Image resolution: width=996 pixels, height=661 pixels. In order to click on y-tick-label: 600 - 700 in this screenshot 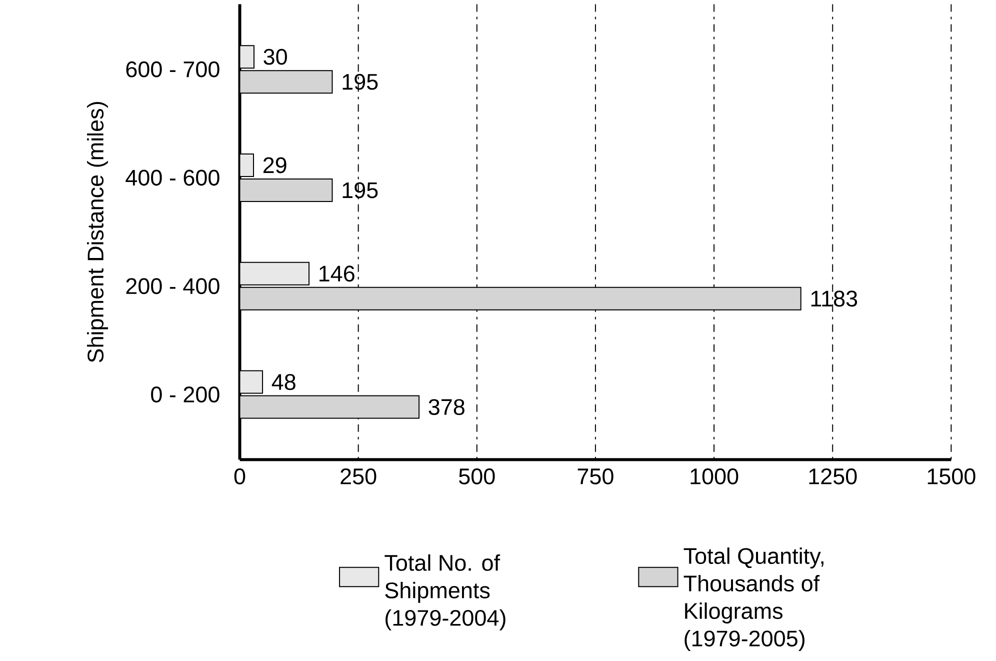, I will do `click(173, 69)`.